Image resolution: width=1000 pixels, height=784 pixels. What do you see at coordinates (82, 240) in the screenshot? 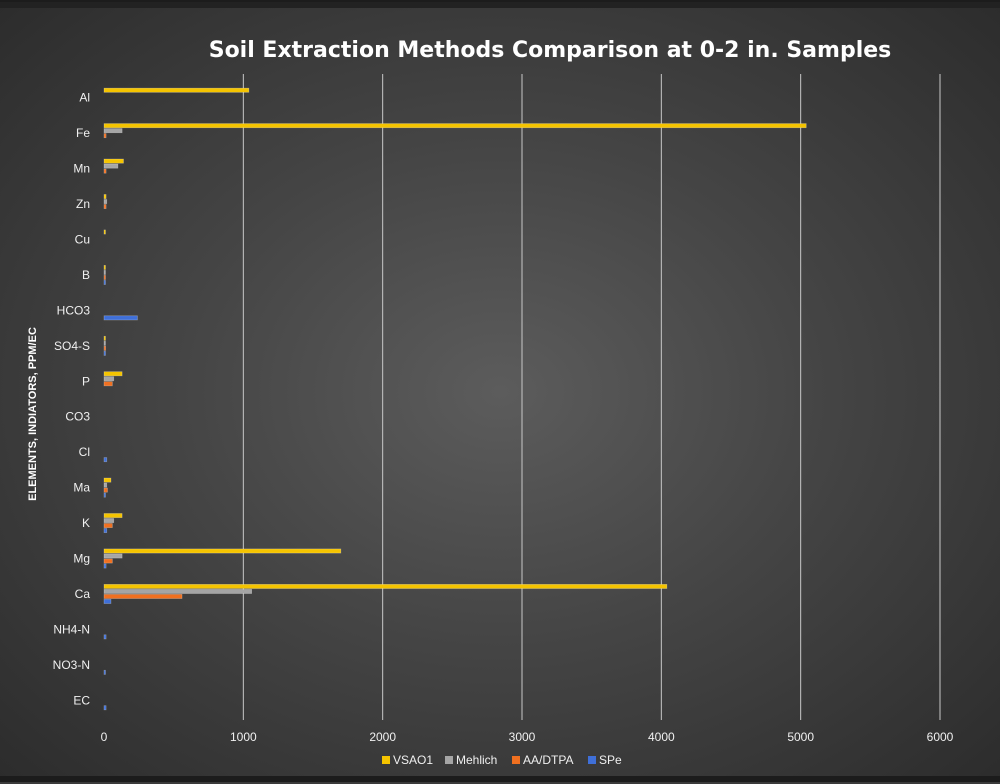
I see `category-label: Cu` at bounding box center [82, 240].